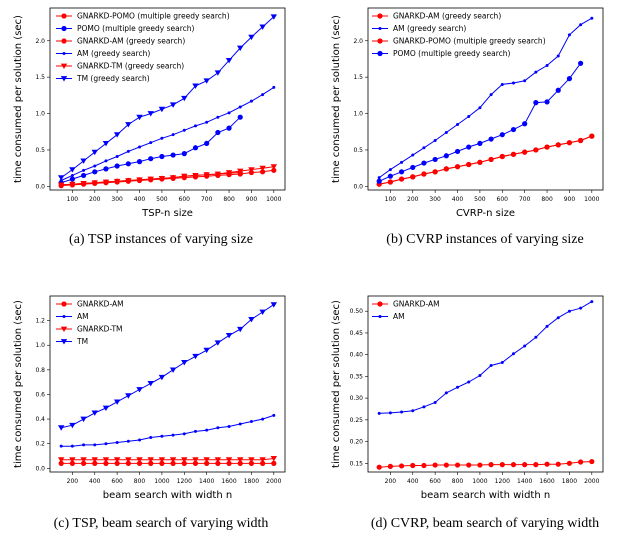 This screenshot has width=641, height=538. What do you see at coordinates (591, 481) in the screenshot?
I see `x-tick-label: 2000` at bounding box center [591, 481].